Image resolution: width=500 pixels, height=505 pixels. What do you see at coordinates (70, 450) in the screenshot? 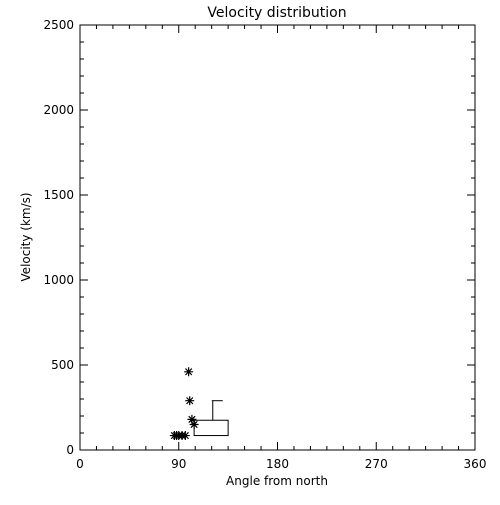
I see `y-tick-label: 0` at bounding box center [70, 450].